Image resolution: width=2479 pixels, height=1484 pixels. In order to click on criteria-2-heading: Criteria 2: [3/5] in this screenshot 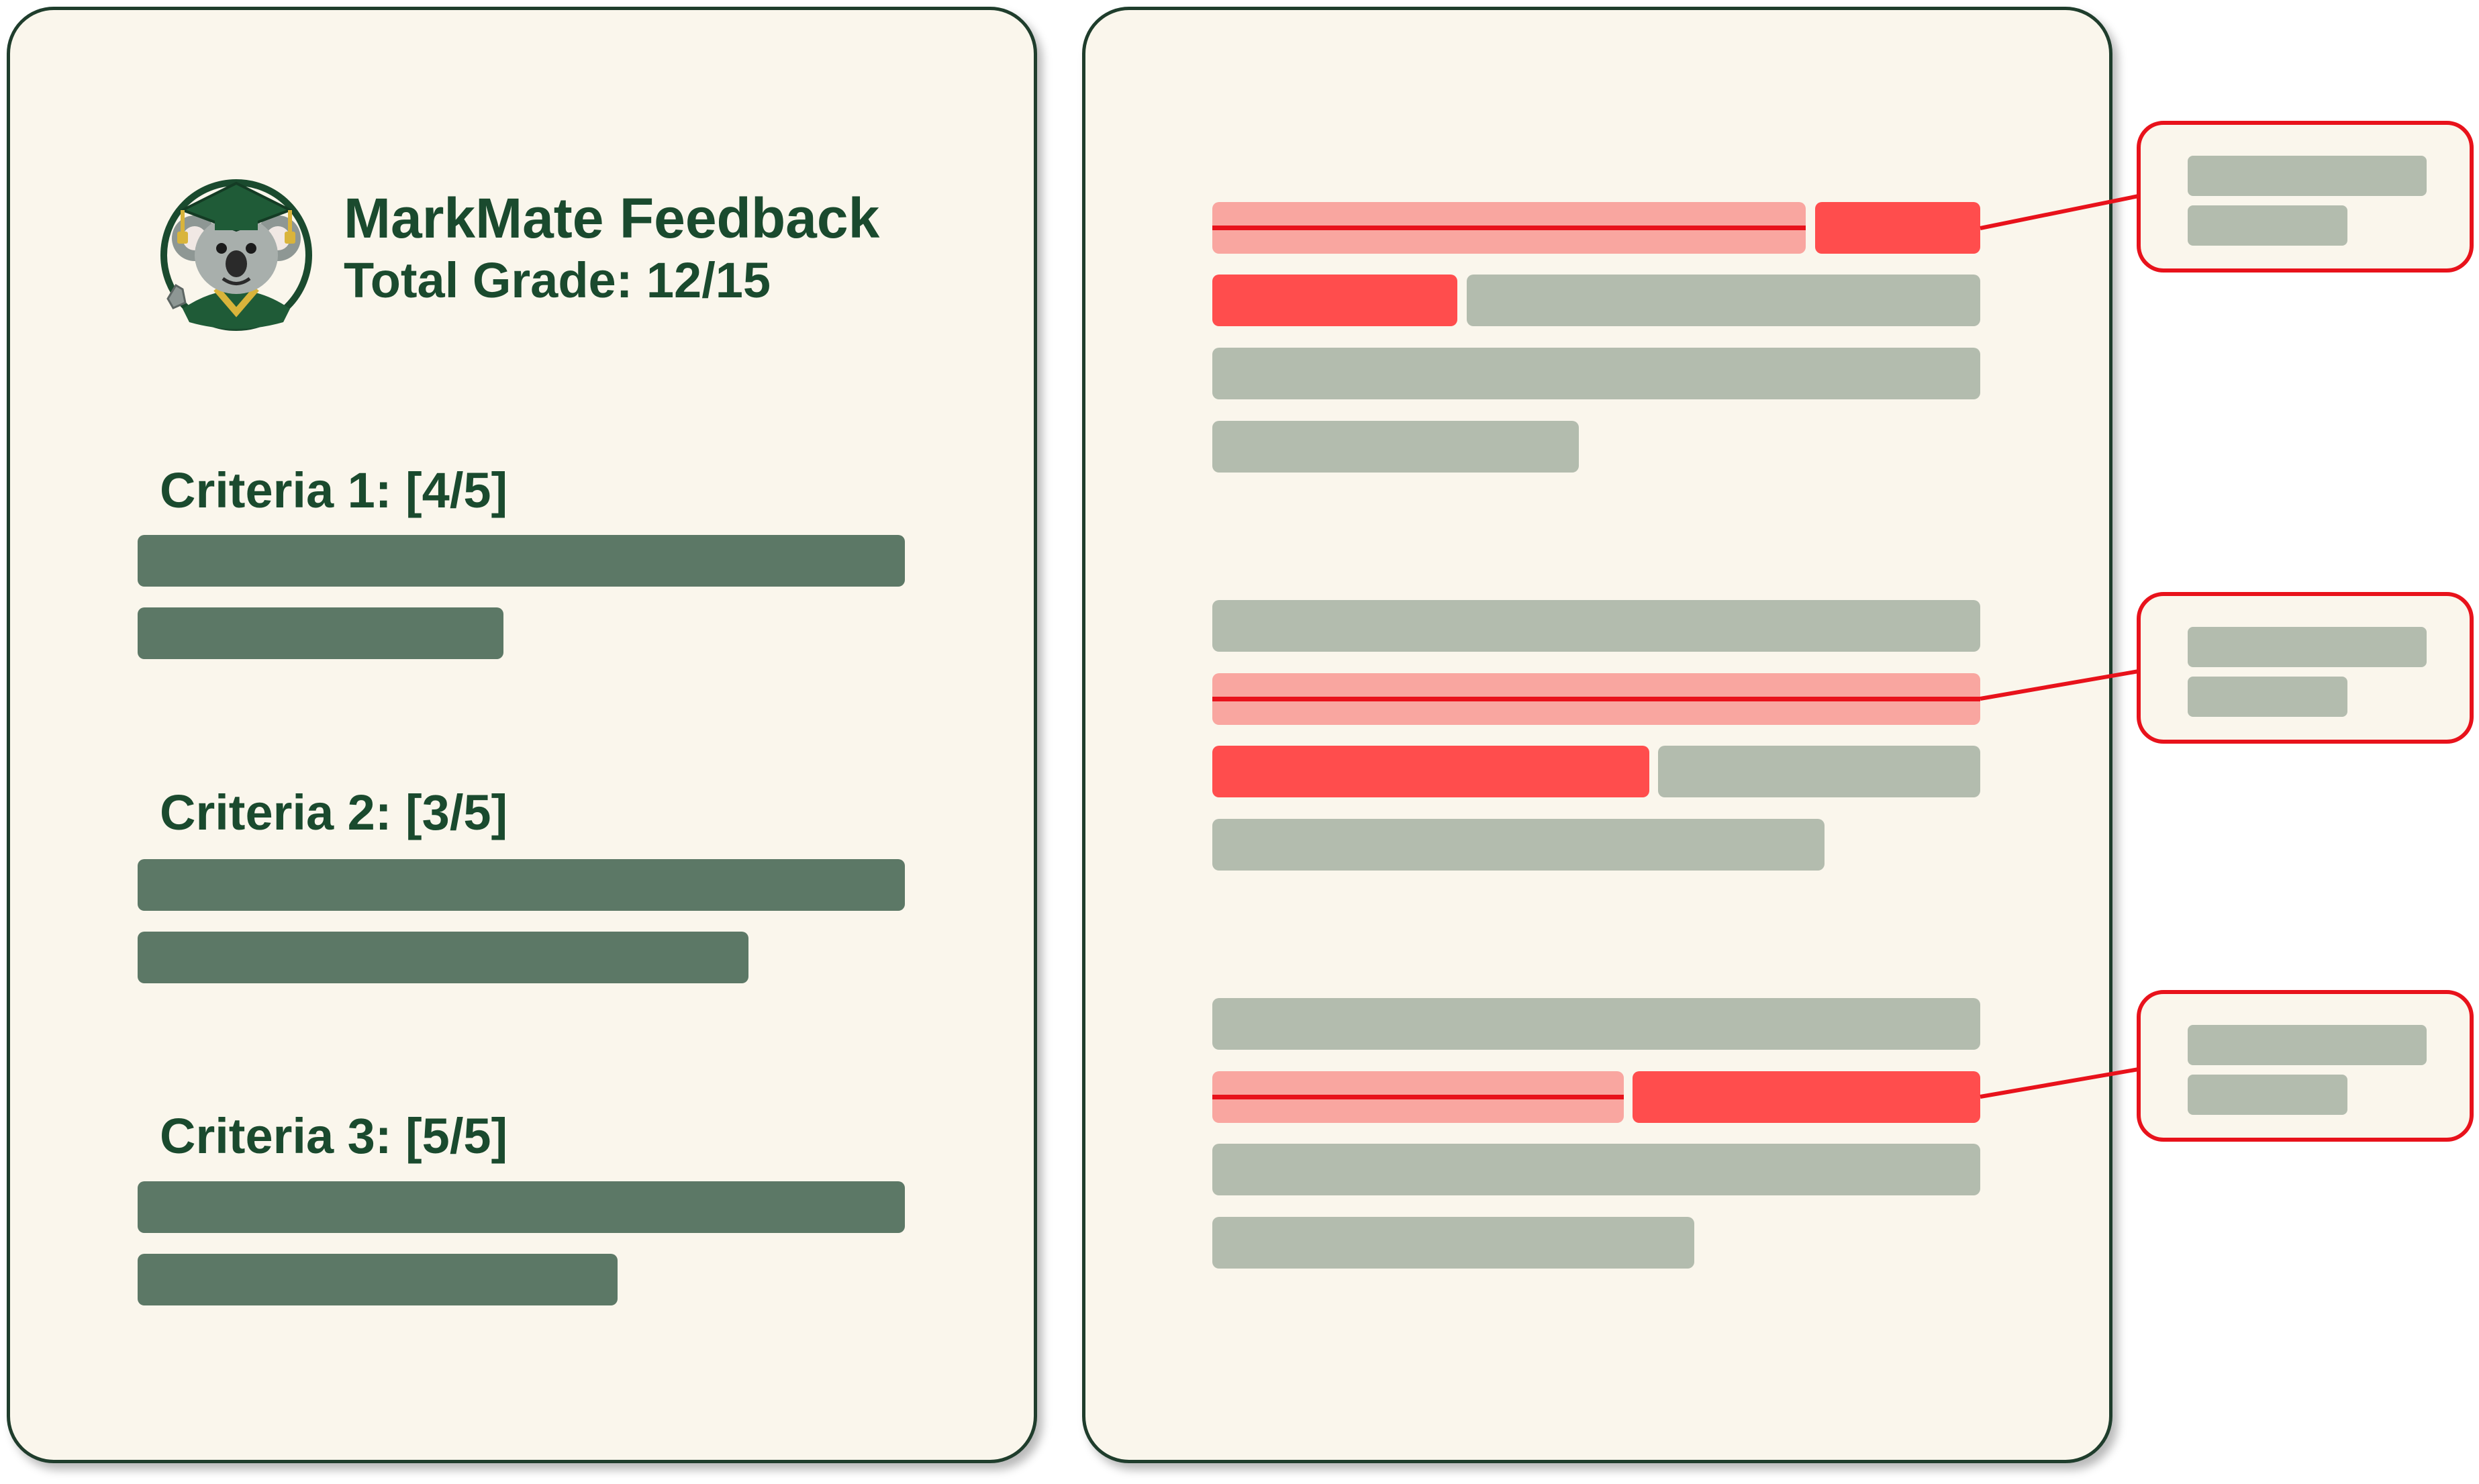, I will do `click(334, 812)`.